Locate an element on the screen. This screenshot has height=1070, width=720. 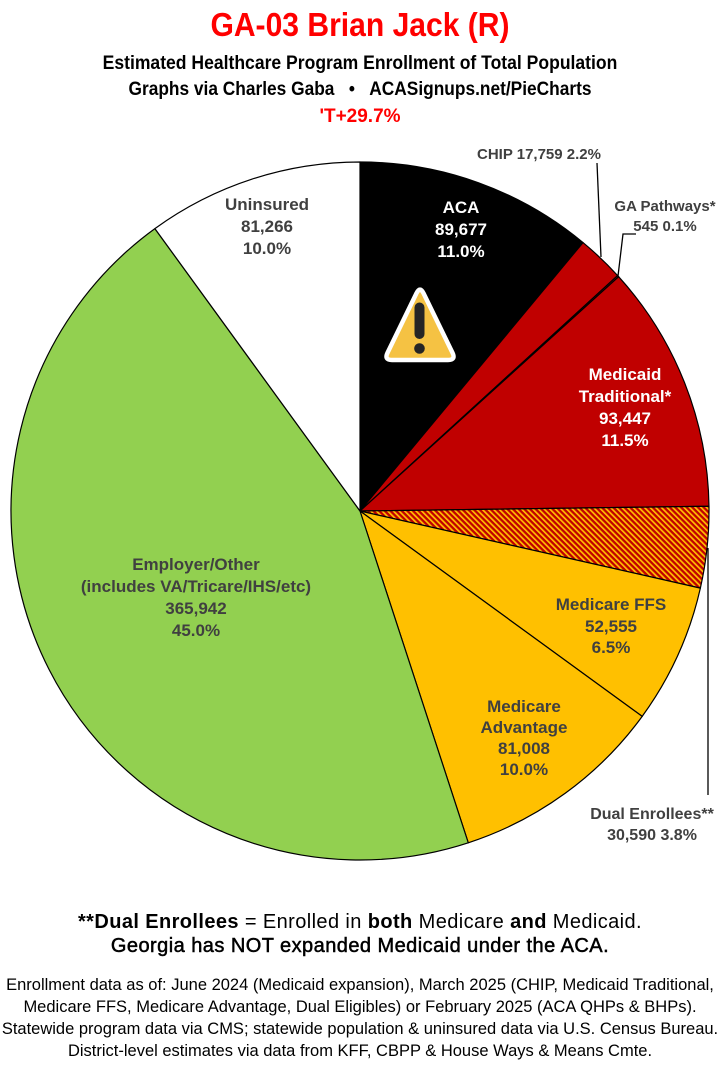
svg-text: 93,447 is located at coordinates (625, 418).